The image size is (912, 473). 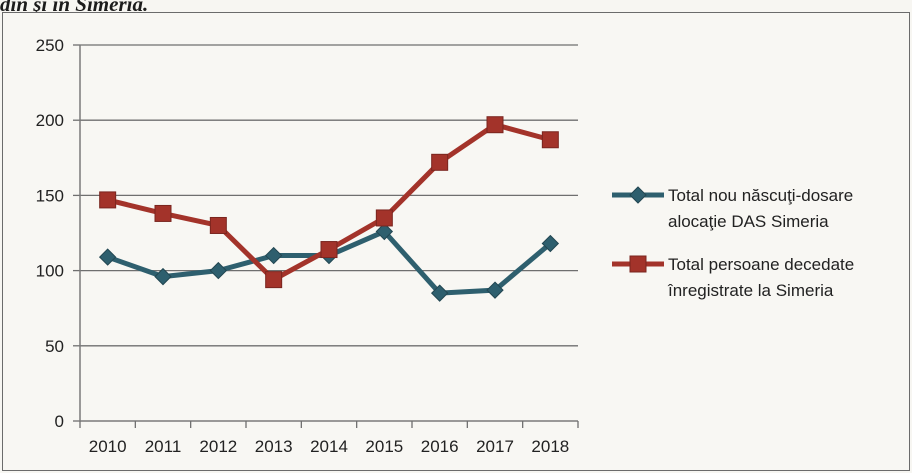 I want to click on y-tick-label: 200, so click(x=50, y=120).